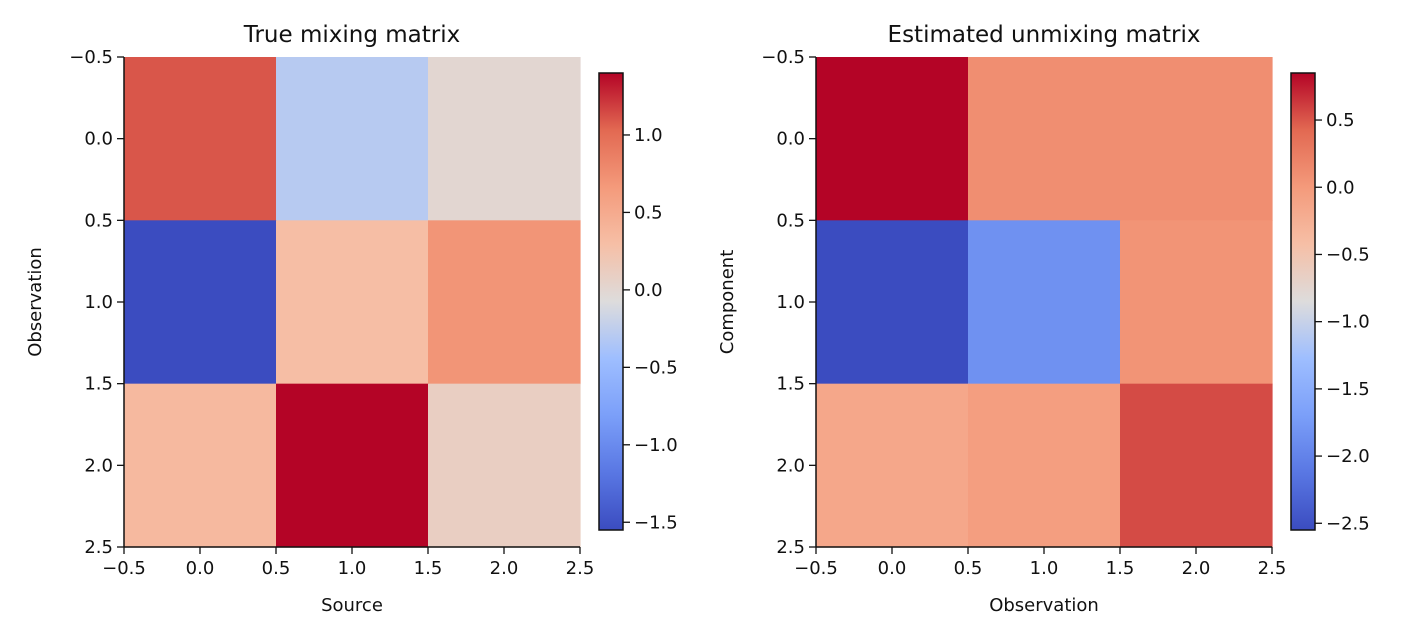 The image size is (1408, 640). What do you see at coordinates (727, 302) in the screenshot?
I see `y-axis-label: Component` at bounding box center [727, 302].